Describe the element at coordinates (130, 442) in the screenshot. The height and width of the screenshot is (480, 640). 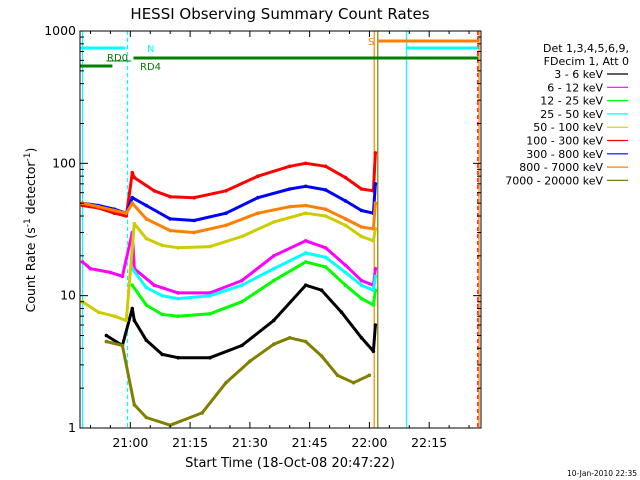
I see `x-tick-label: 21:00` at that location.